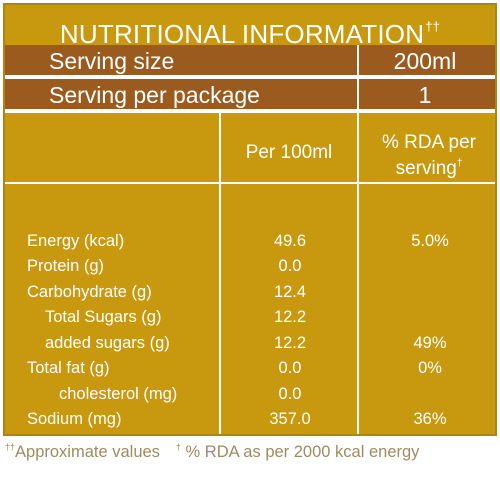 The image size is (500, 500). I want to click on rda-header-line1: % RDA per, so click(429, 142).